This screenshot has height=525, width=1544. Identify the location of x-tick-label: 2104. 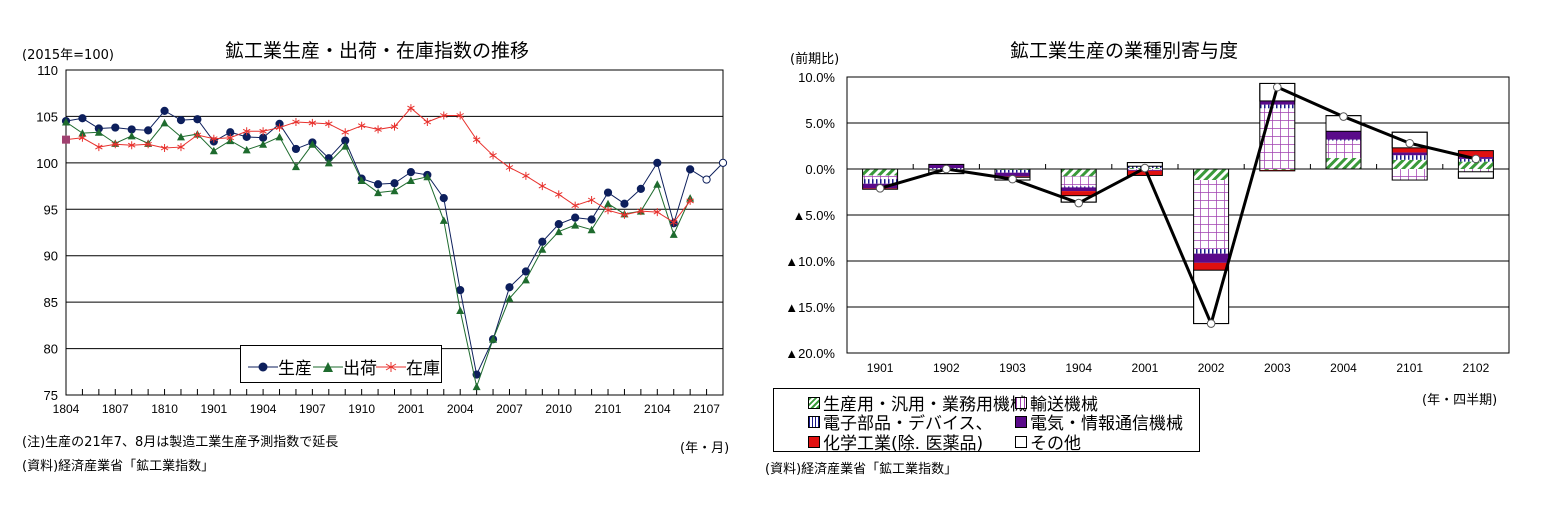
(657, 409).